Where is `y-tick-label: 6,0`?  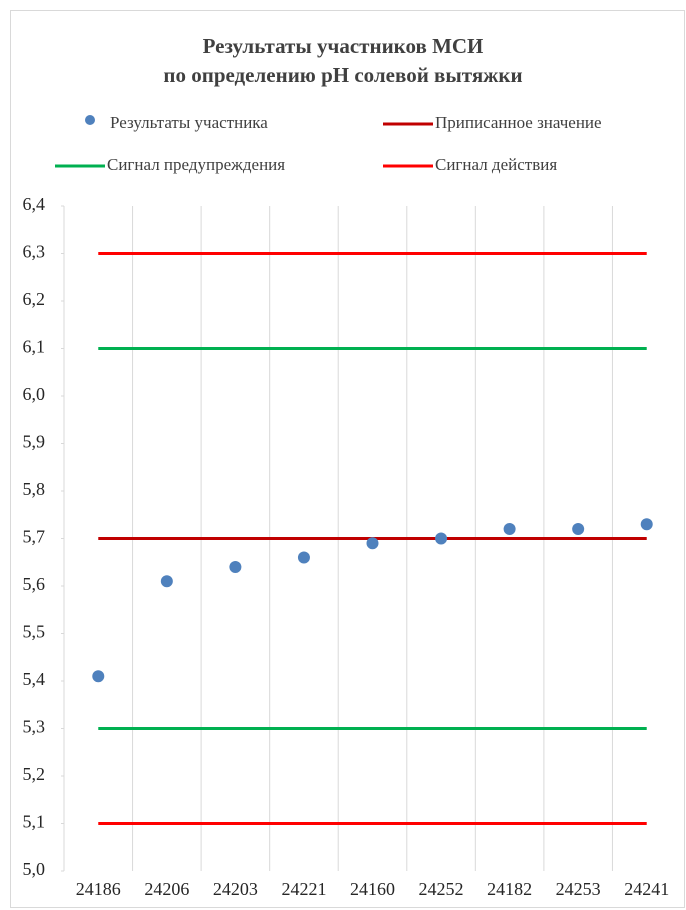
y-tick-label: 6,0 is located at coordinates (34, 394).